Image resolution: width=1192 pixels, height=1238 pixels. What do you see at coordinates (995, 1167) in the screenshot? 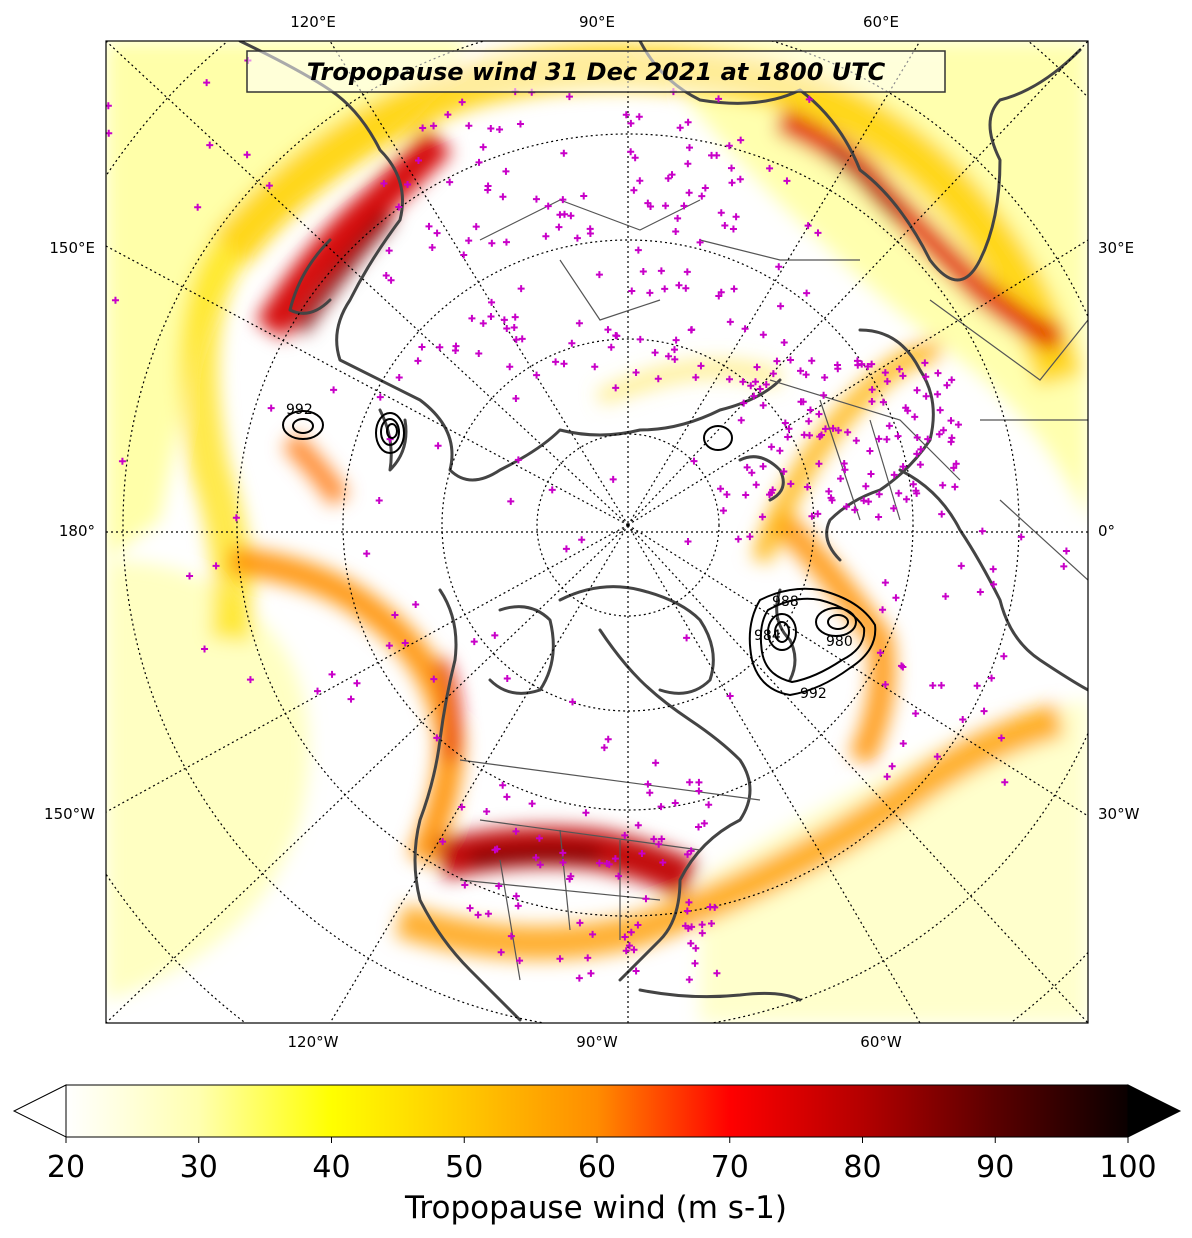
I see `colorbar-tick-label: 90` at bounding box center [995, 1167].